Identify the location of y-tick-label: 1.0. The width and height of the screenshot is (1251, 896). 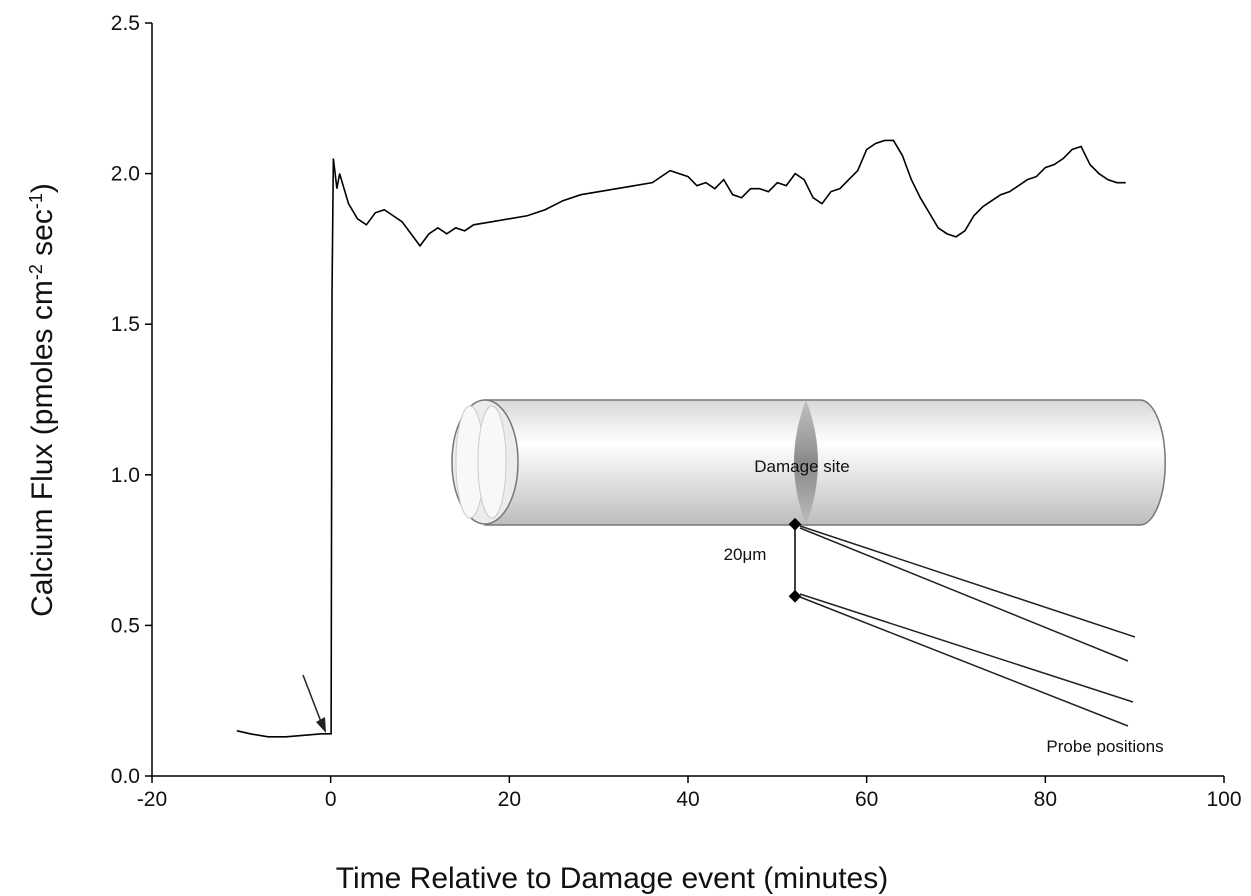
(125, 475).